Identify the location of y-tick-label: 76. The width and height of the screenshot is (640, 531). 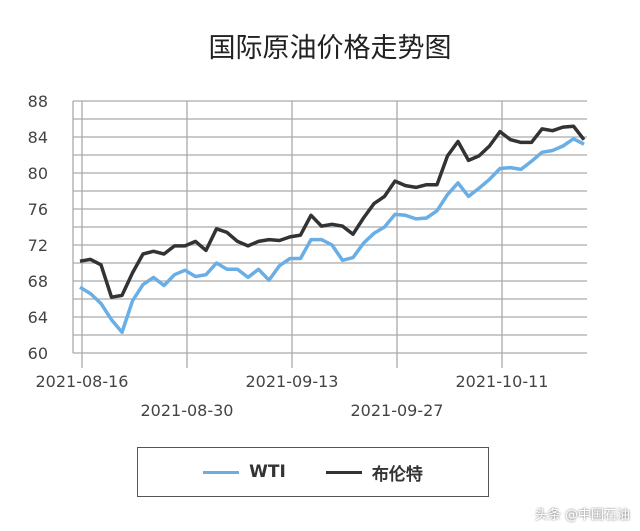
(38, 209).